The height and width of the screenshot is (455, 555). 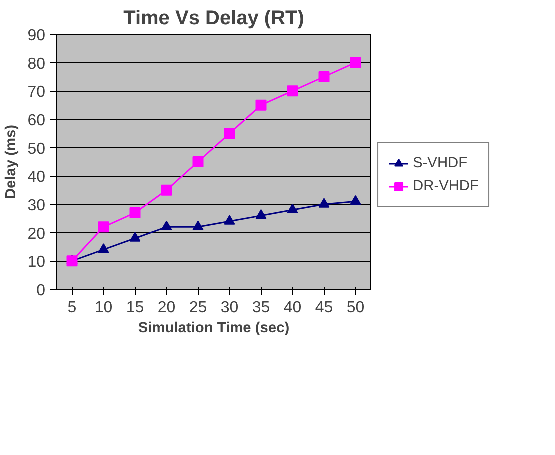 I want to click on y-tick-label: 90, so click(x=37, y=36).